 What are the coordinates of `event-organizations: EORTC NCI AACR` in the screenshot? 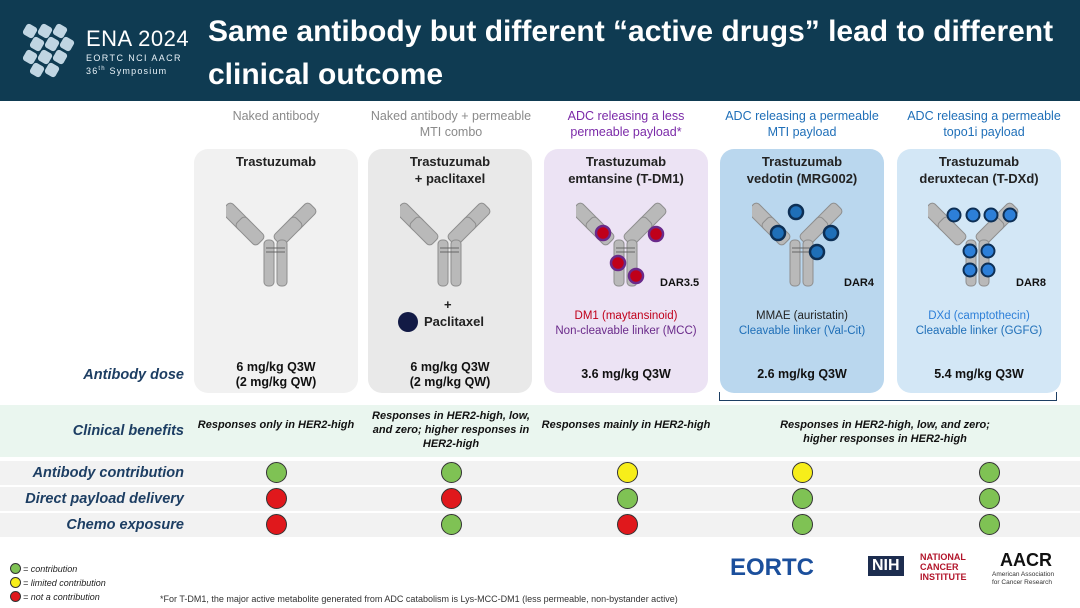 It's located at (134, 58).